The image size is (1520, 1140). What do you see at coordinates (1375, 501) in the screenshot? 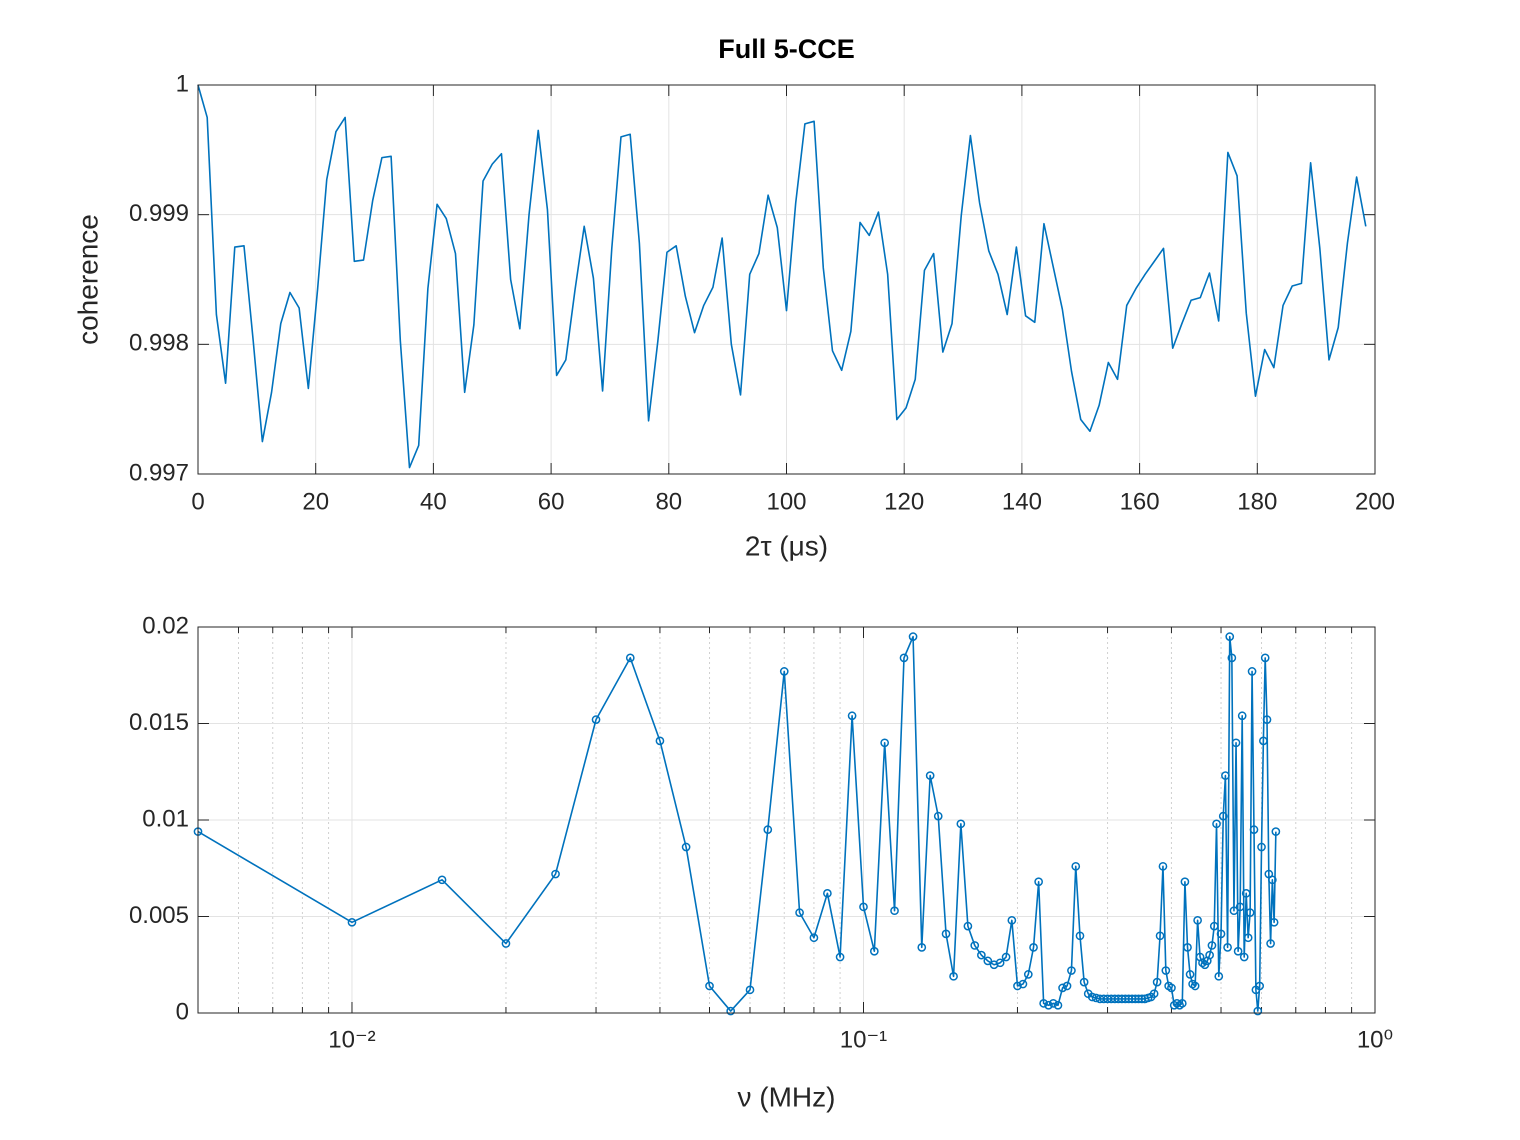
I see `x-tick-label: 200` at bounding box center [1375, 501].